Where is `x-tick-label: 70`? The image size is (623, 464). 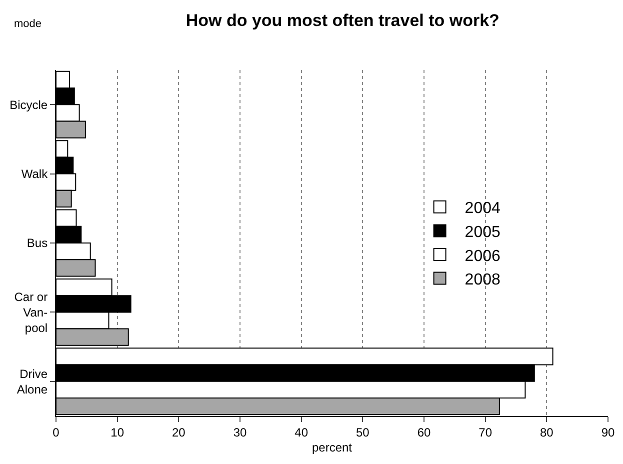
x-tick-label: 70 is located at coordinates (485, 432).